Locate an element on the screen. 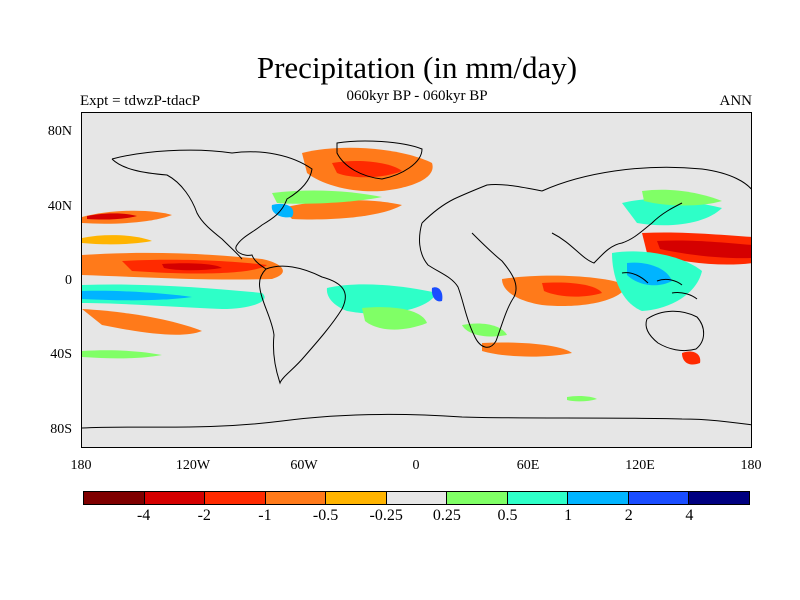  plot-subtitle: 060kyr BP - 060kyr BP is located at coordinates (417, 96).